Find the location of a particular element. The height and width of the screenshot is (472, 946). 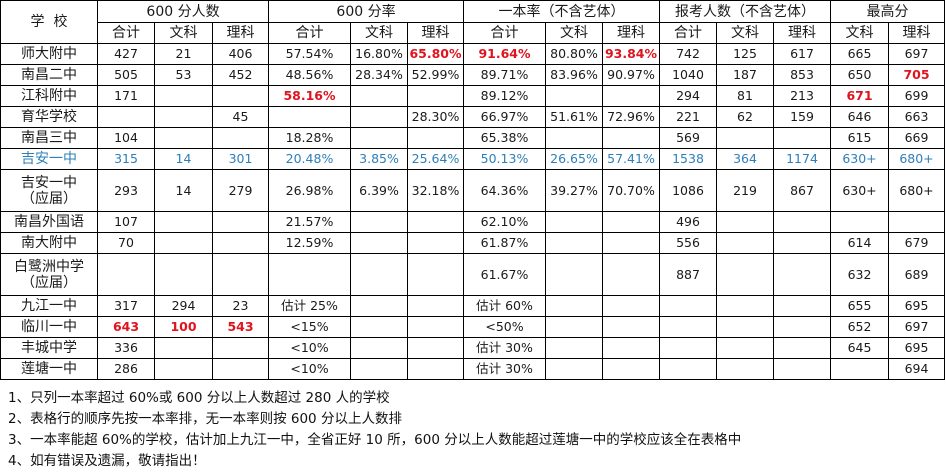

school-name: 吉安一中 （应届） is located at coordinates (49, 190).